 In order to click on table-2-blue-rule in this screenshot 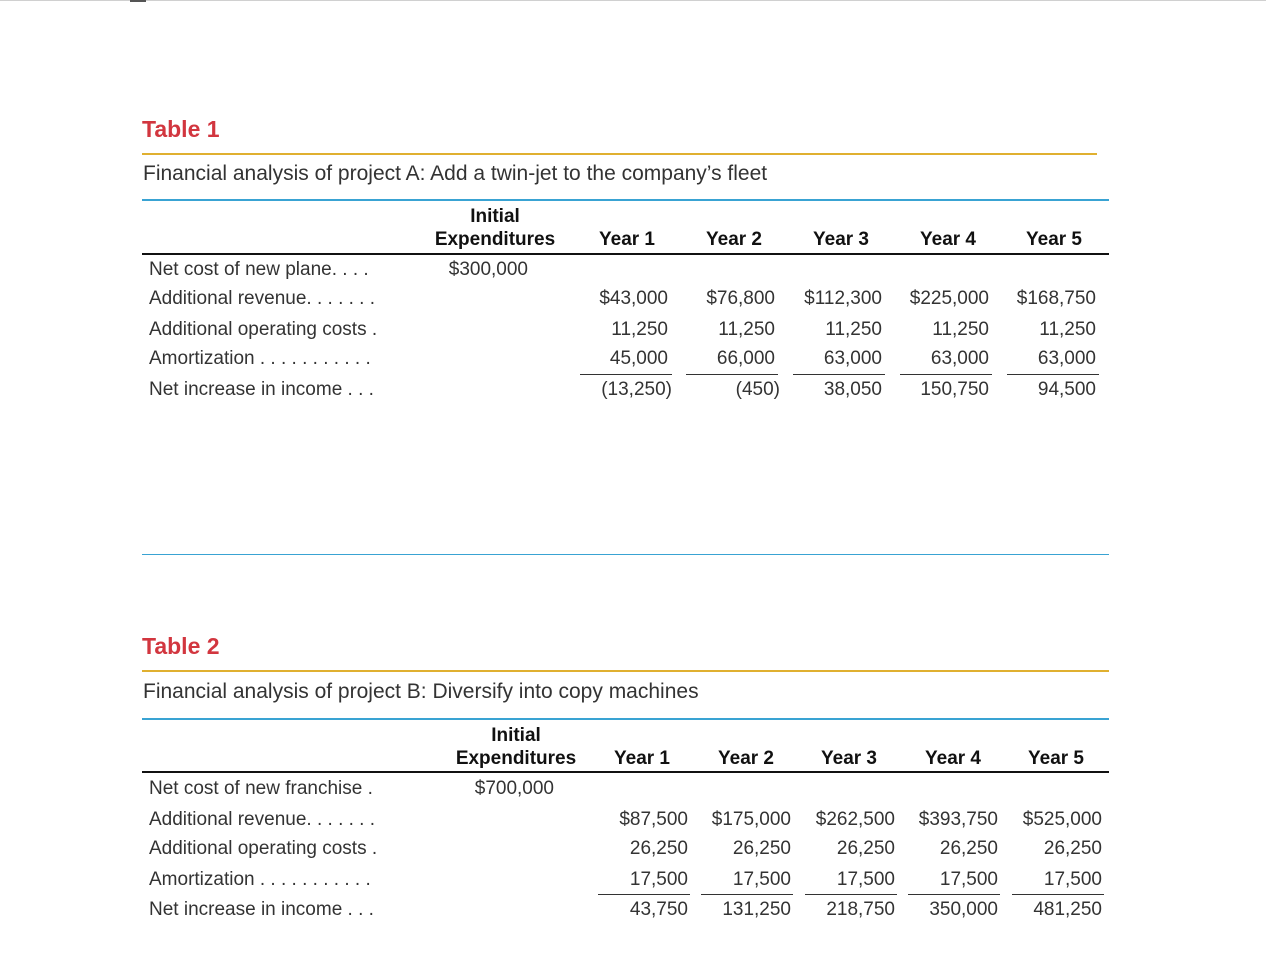, I will do `click(625, 719)`.